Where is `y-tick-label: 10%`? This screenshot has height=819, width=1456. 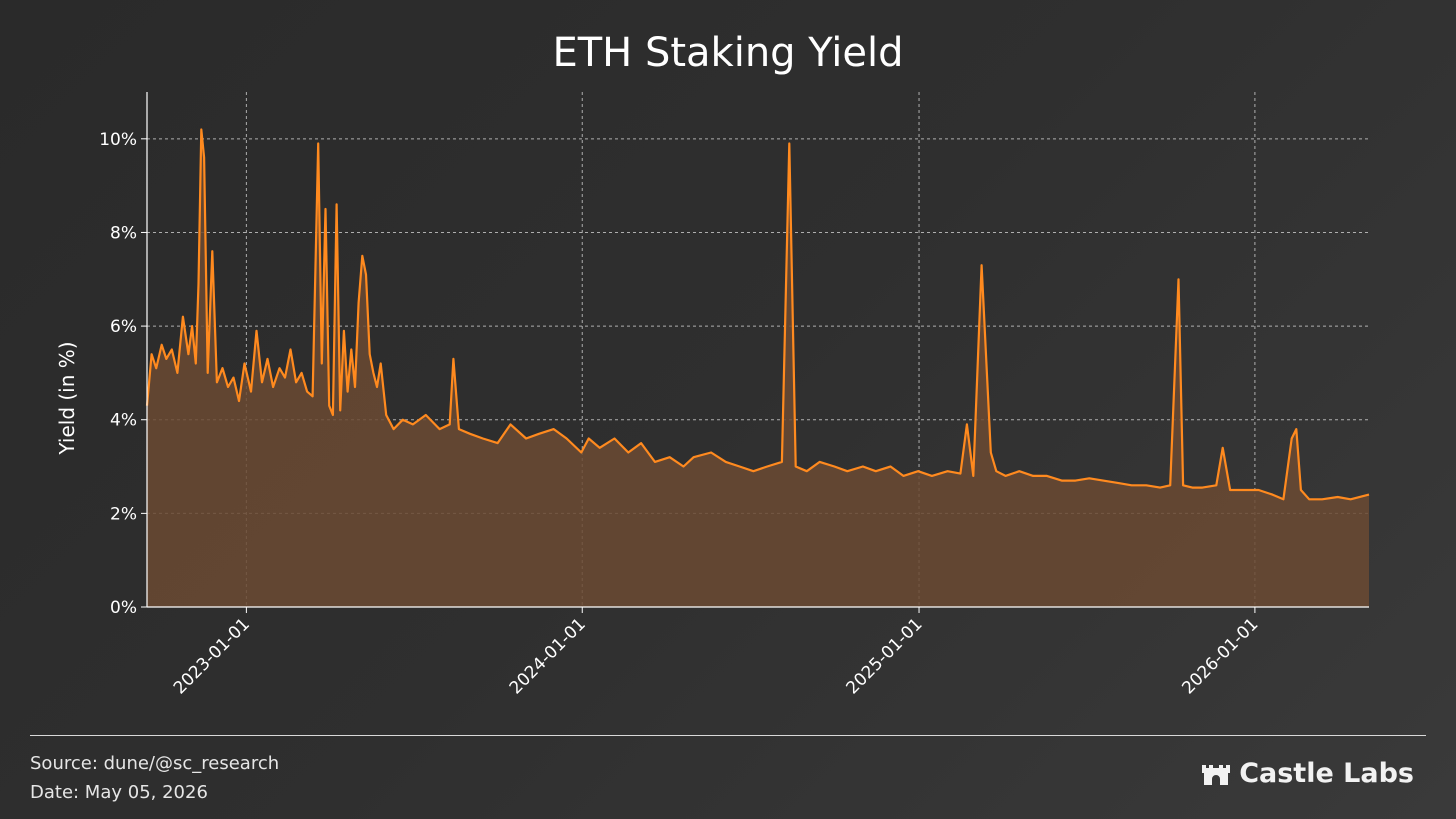 y-tick-label: 10% is located at coordinates (118, 140).